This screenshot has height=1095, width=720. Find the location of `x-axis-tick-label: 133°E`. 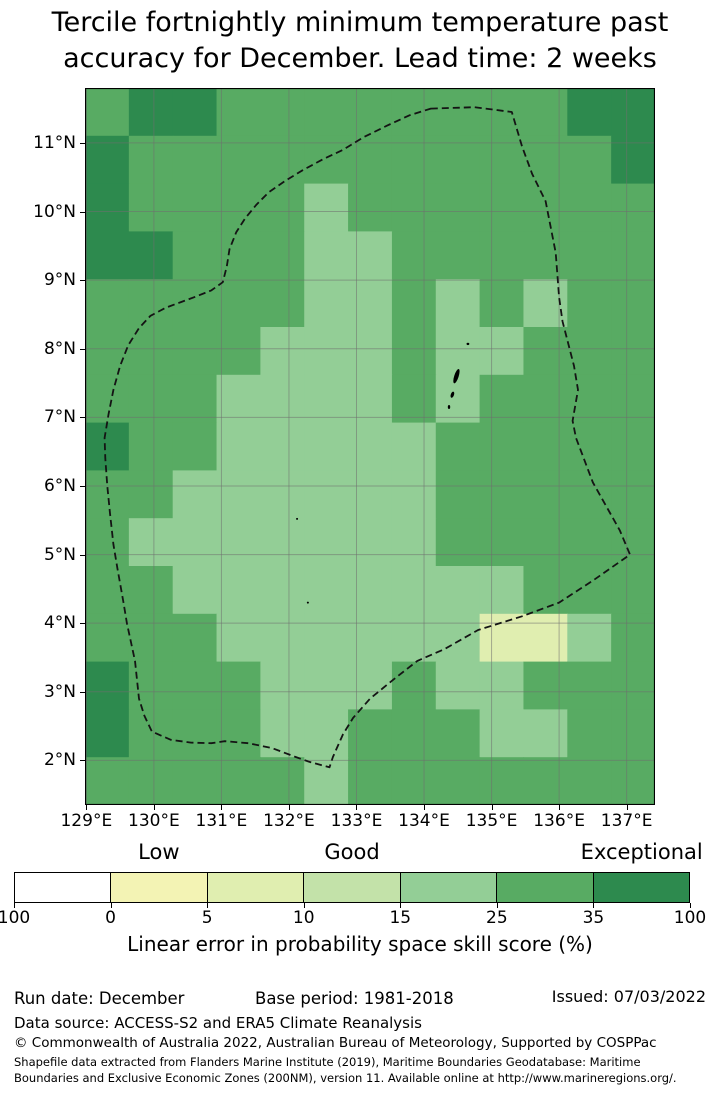

x-axis-tick-label: 133°E is located at coordinates (356, 821).